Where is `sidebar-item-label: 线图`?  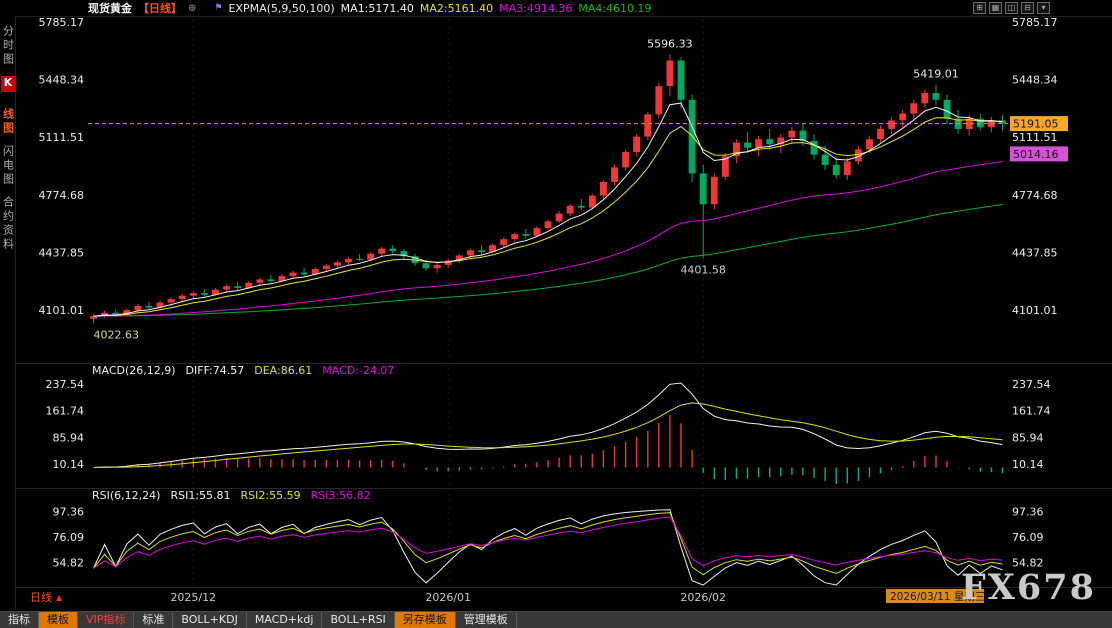
sidebar-item-label: 线图 is located at coordinates (8, 122).